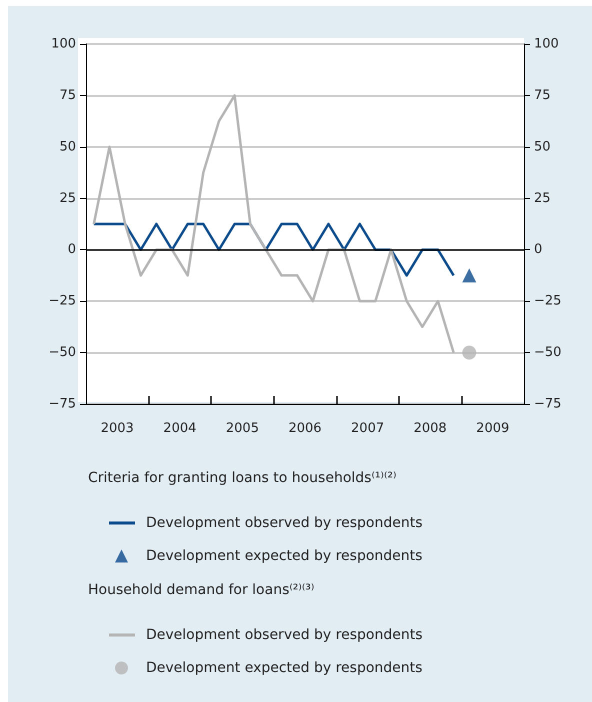 This screenshot has width=592, height=702. I want to click on x-tick-label: 2004, so click(179, 428).